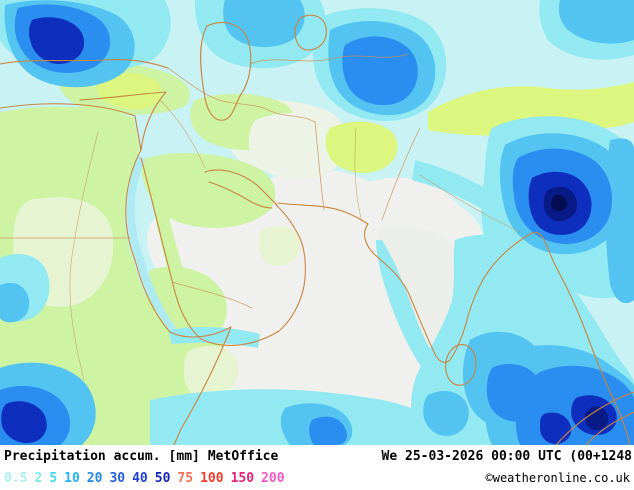 This screenshot has height=490, width=634. Describe the element at coordinates (140, 478) in the screenshot. I see `legend-value: 40` at that location.